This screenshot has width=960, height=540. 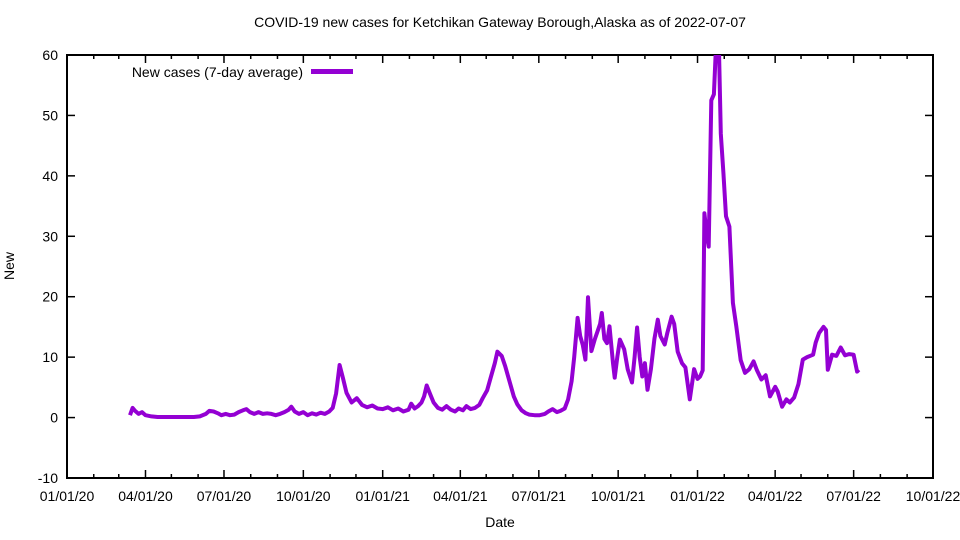 I want to click on y-tick-label: 20, so click(x=50, y=297).